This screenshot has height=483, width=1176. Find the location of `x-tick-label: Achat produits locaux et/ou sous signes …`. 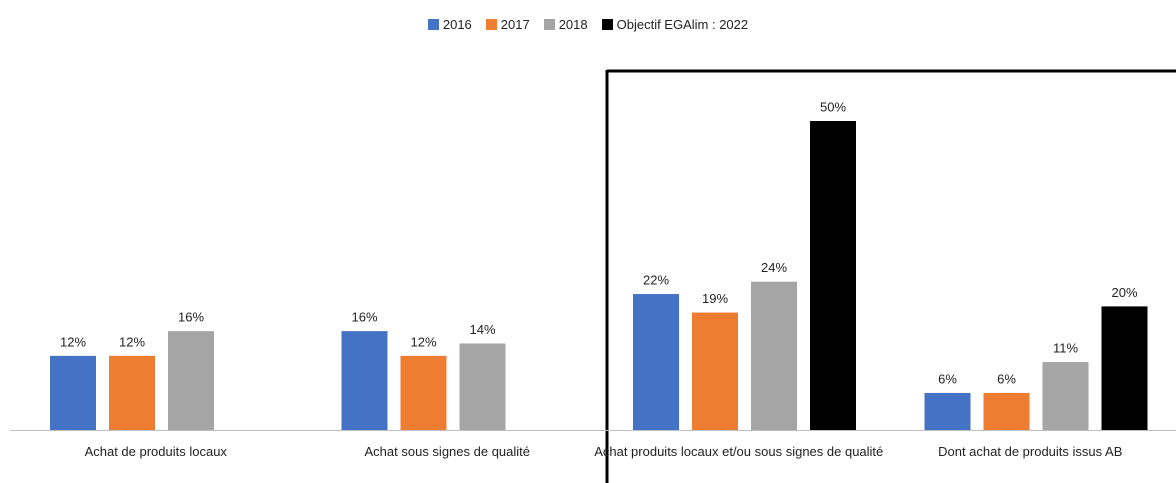

x-tick-label: Achat produits locaux et/ou sous signes … is located at coordinates (739, 451).